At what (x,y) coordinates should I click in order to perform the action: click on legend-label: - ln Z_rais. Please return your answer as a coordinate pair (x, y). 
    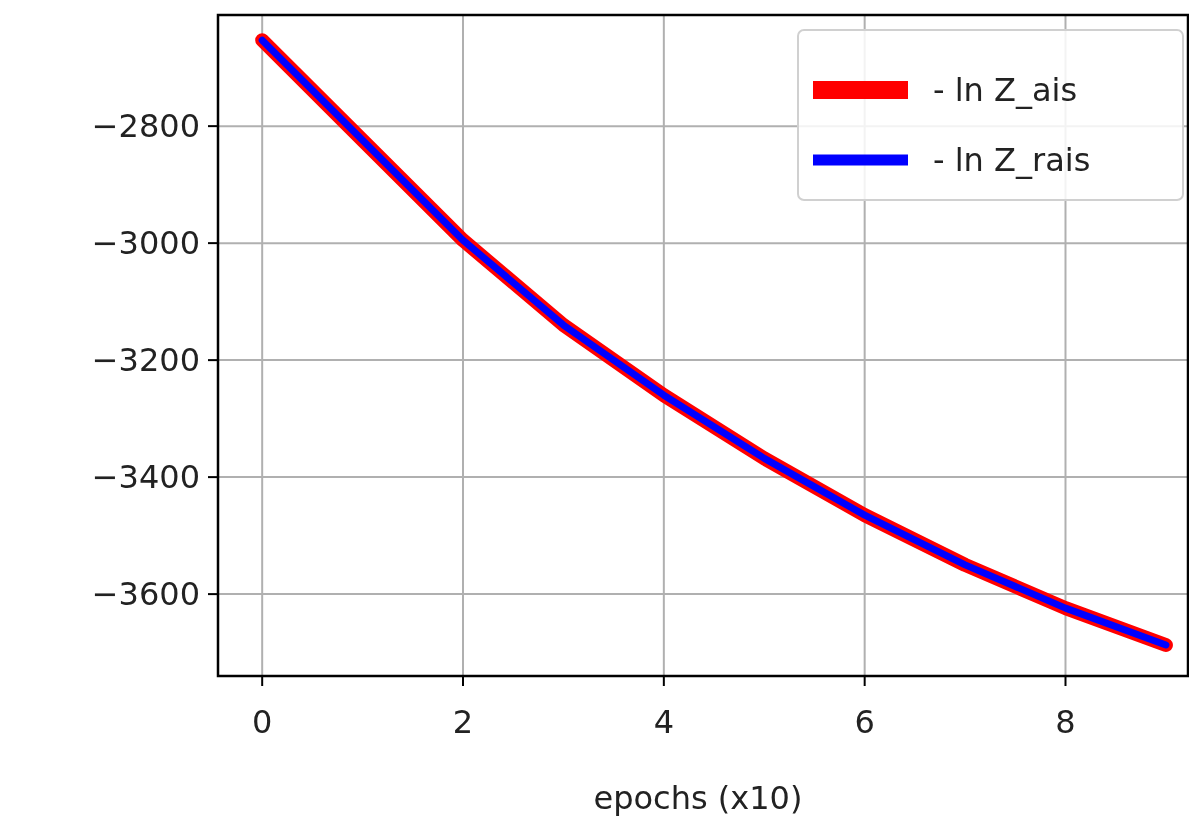
    Looking at the image, I should click on (1012, 160).